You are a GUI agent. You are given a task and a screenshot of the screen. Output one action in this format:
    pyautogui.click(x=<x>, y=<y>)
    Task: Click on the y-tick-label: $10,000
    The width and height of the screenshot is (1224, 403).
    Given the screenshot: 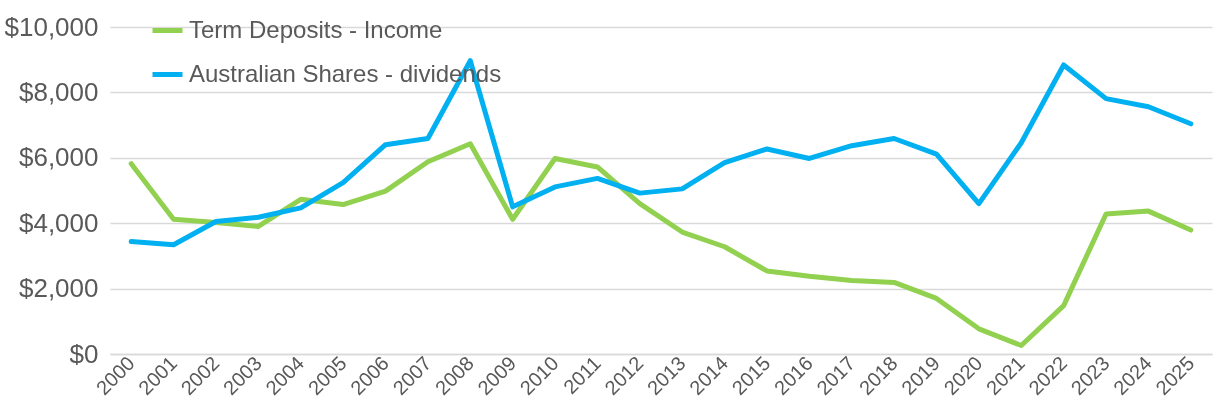 What is the action you would take?
    pyautogui.click(x=51, y=26)
    